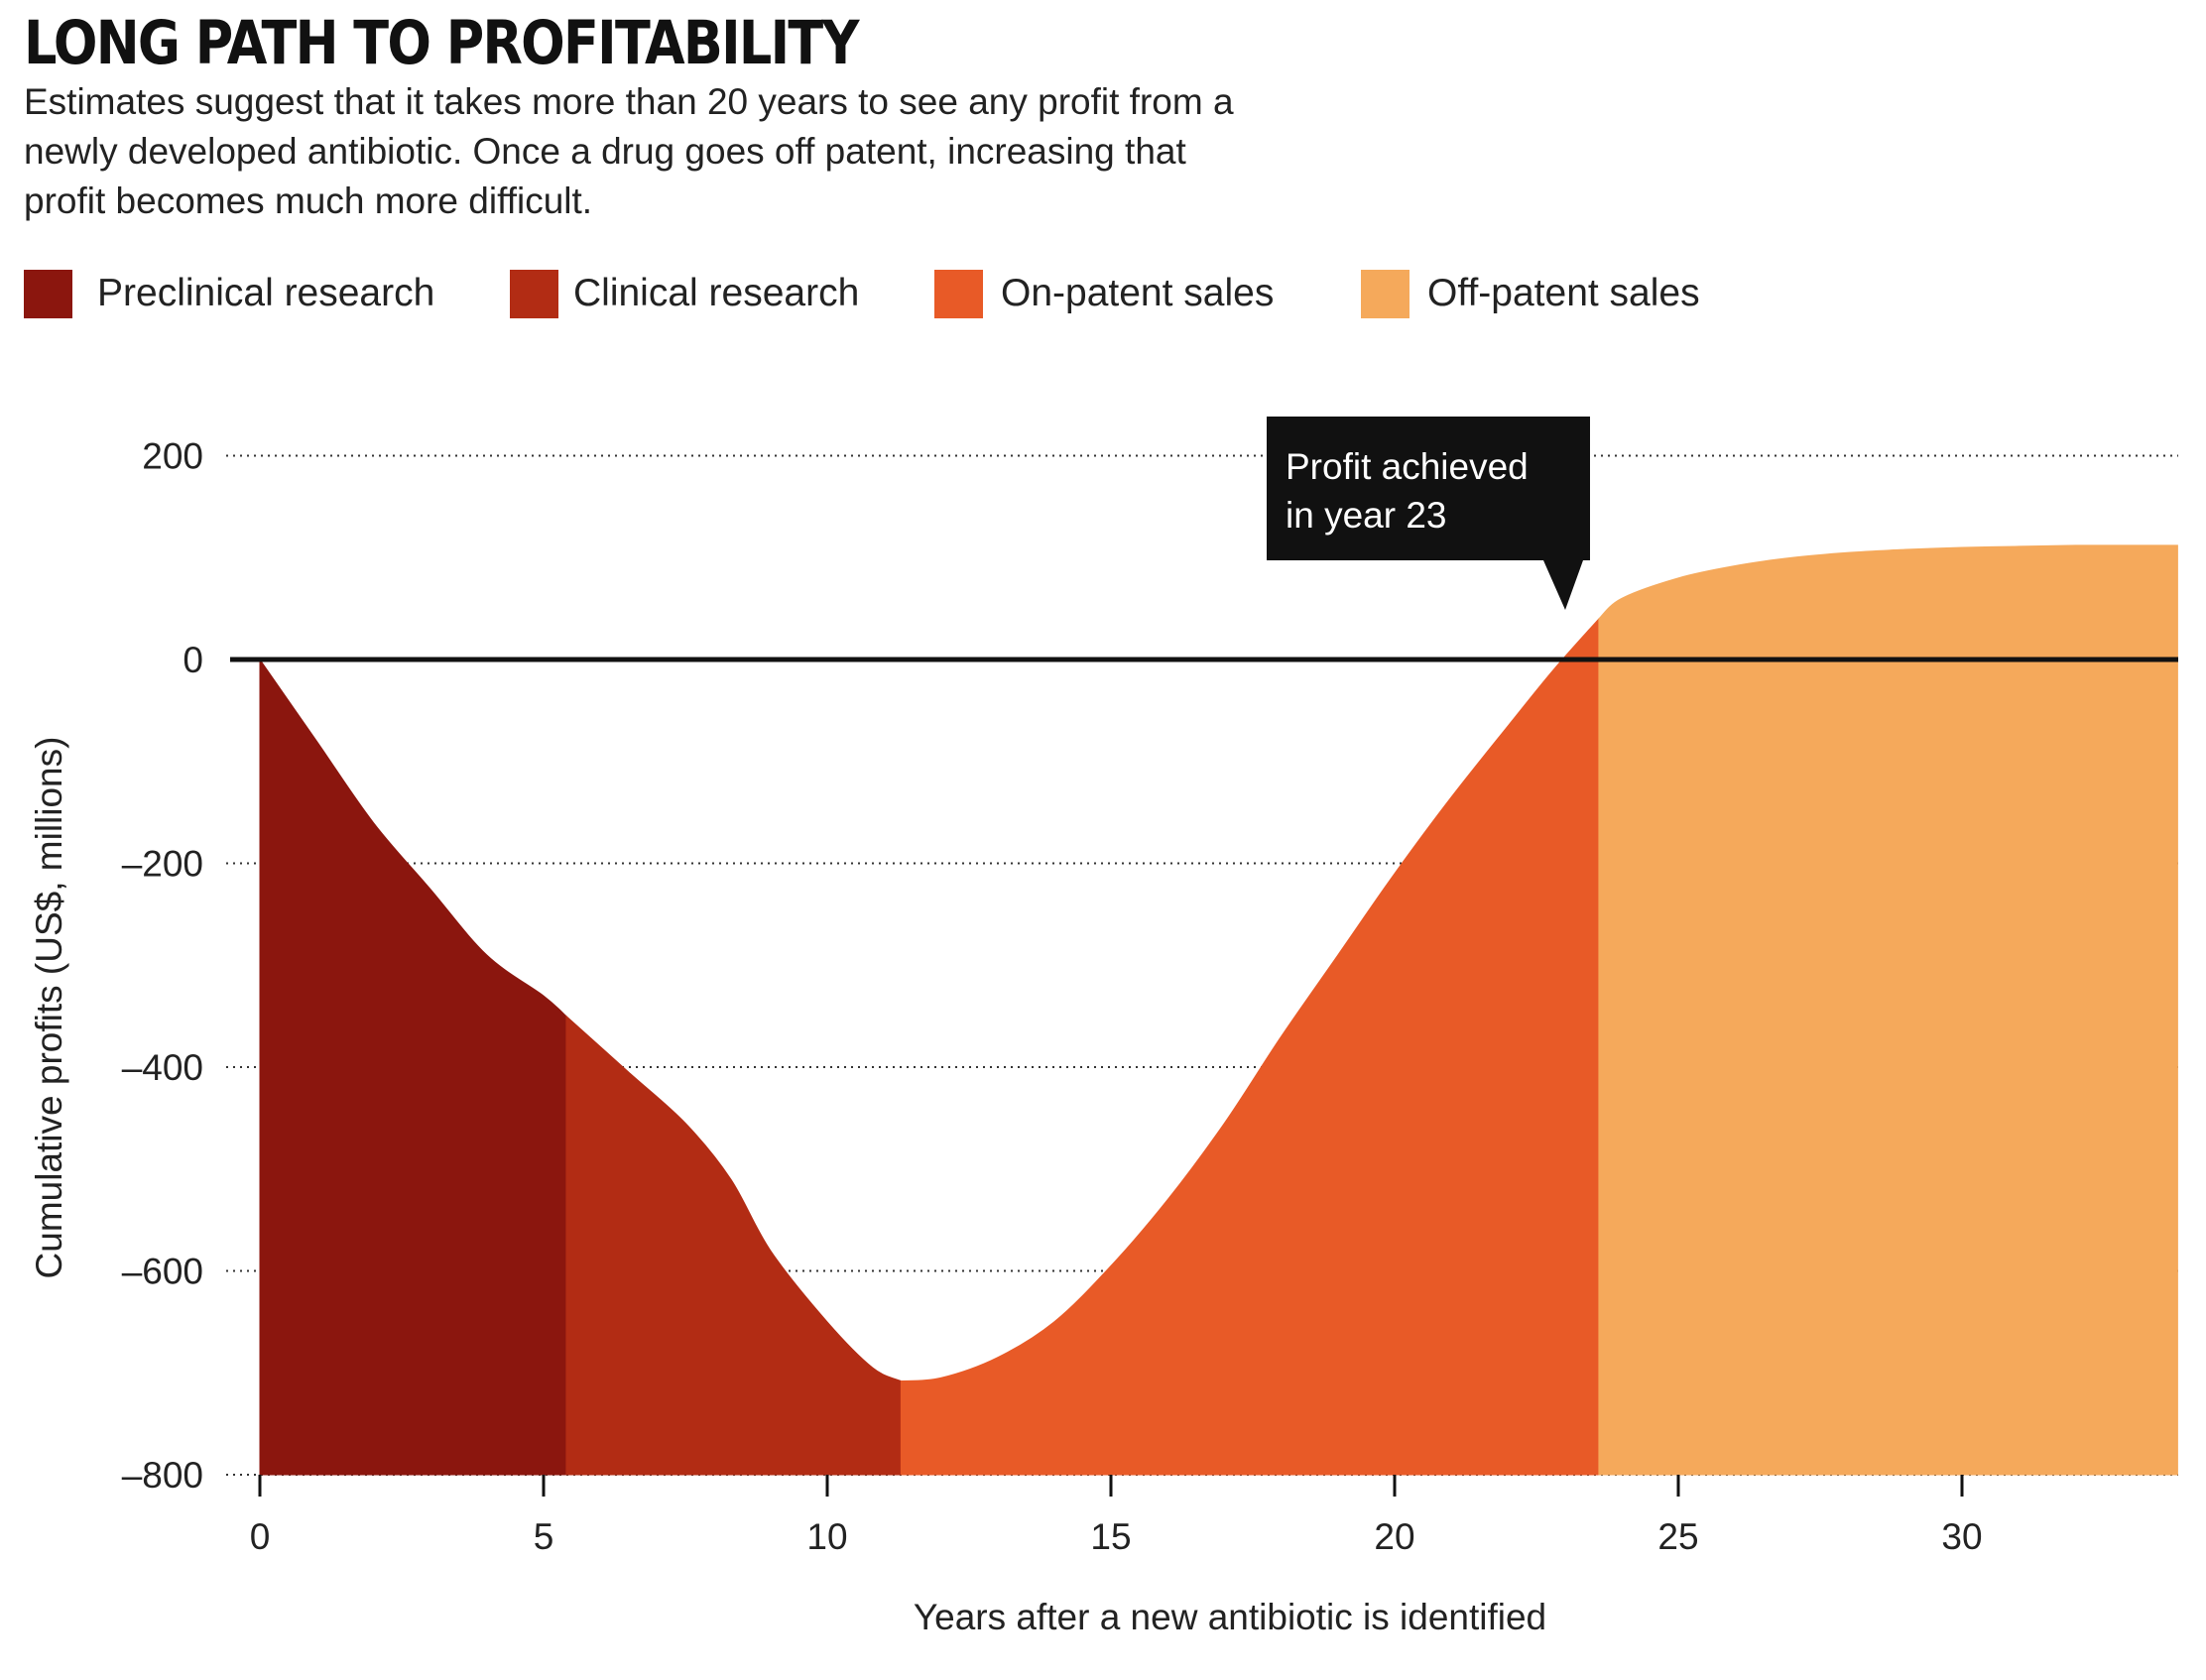 The image size is (2206, 1680). Describe the element at coordinates (716, 293) in the screenshot. I see `legend-label-clinical: Clinical research` at that location.